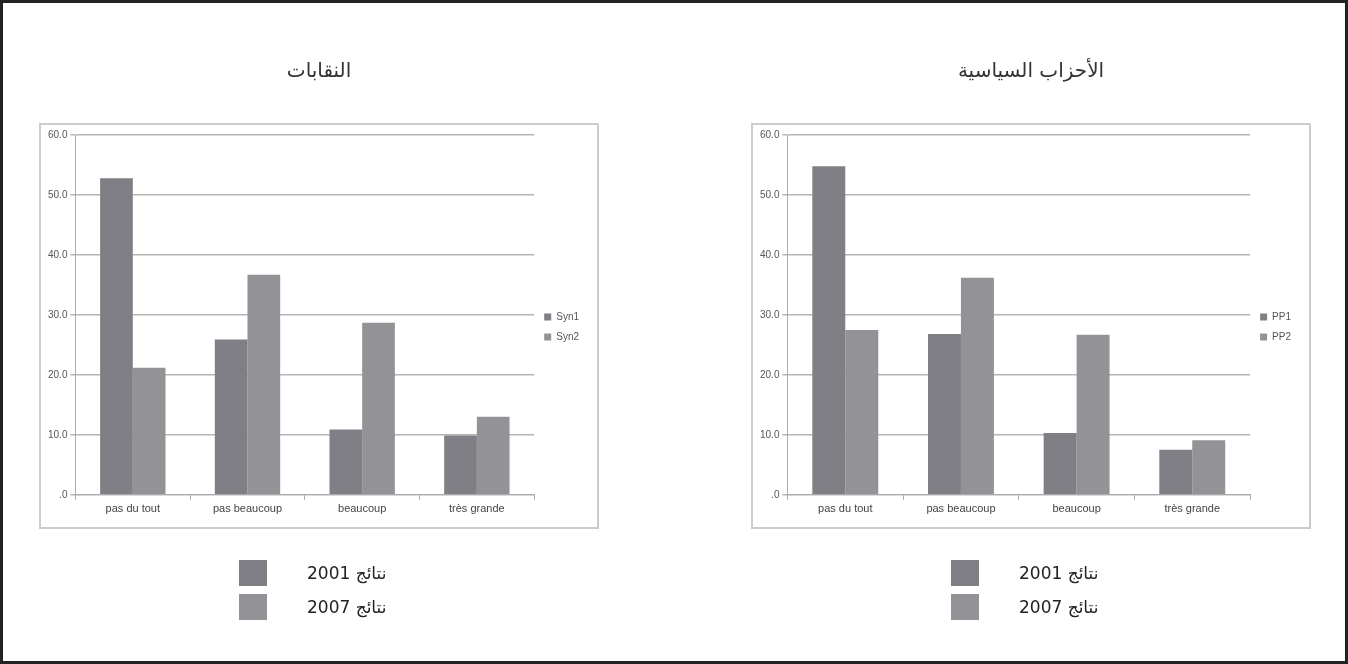 The image size is (1348, 664). Describe the element at coordinates (1031, 70) in the screenshot. I see `chart-title: الأحزاب السياسية` at that location.